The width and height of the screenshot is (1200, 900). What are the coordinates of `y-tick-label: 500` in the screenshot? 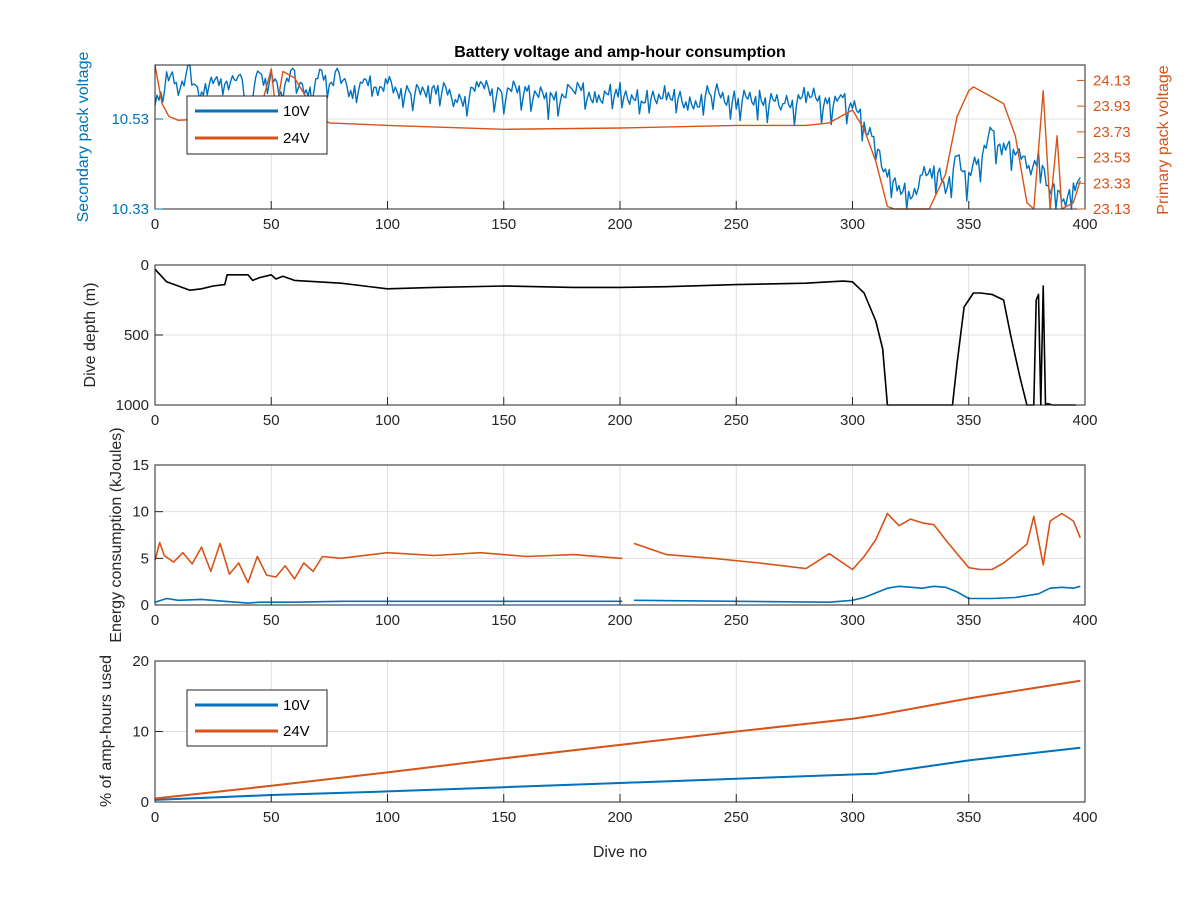 It's located at (136, 335).